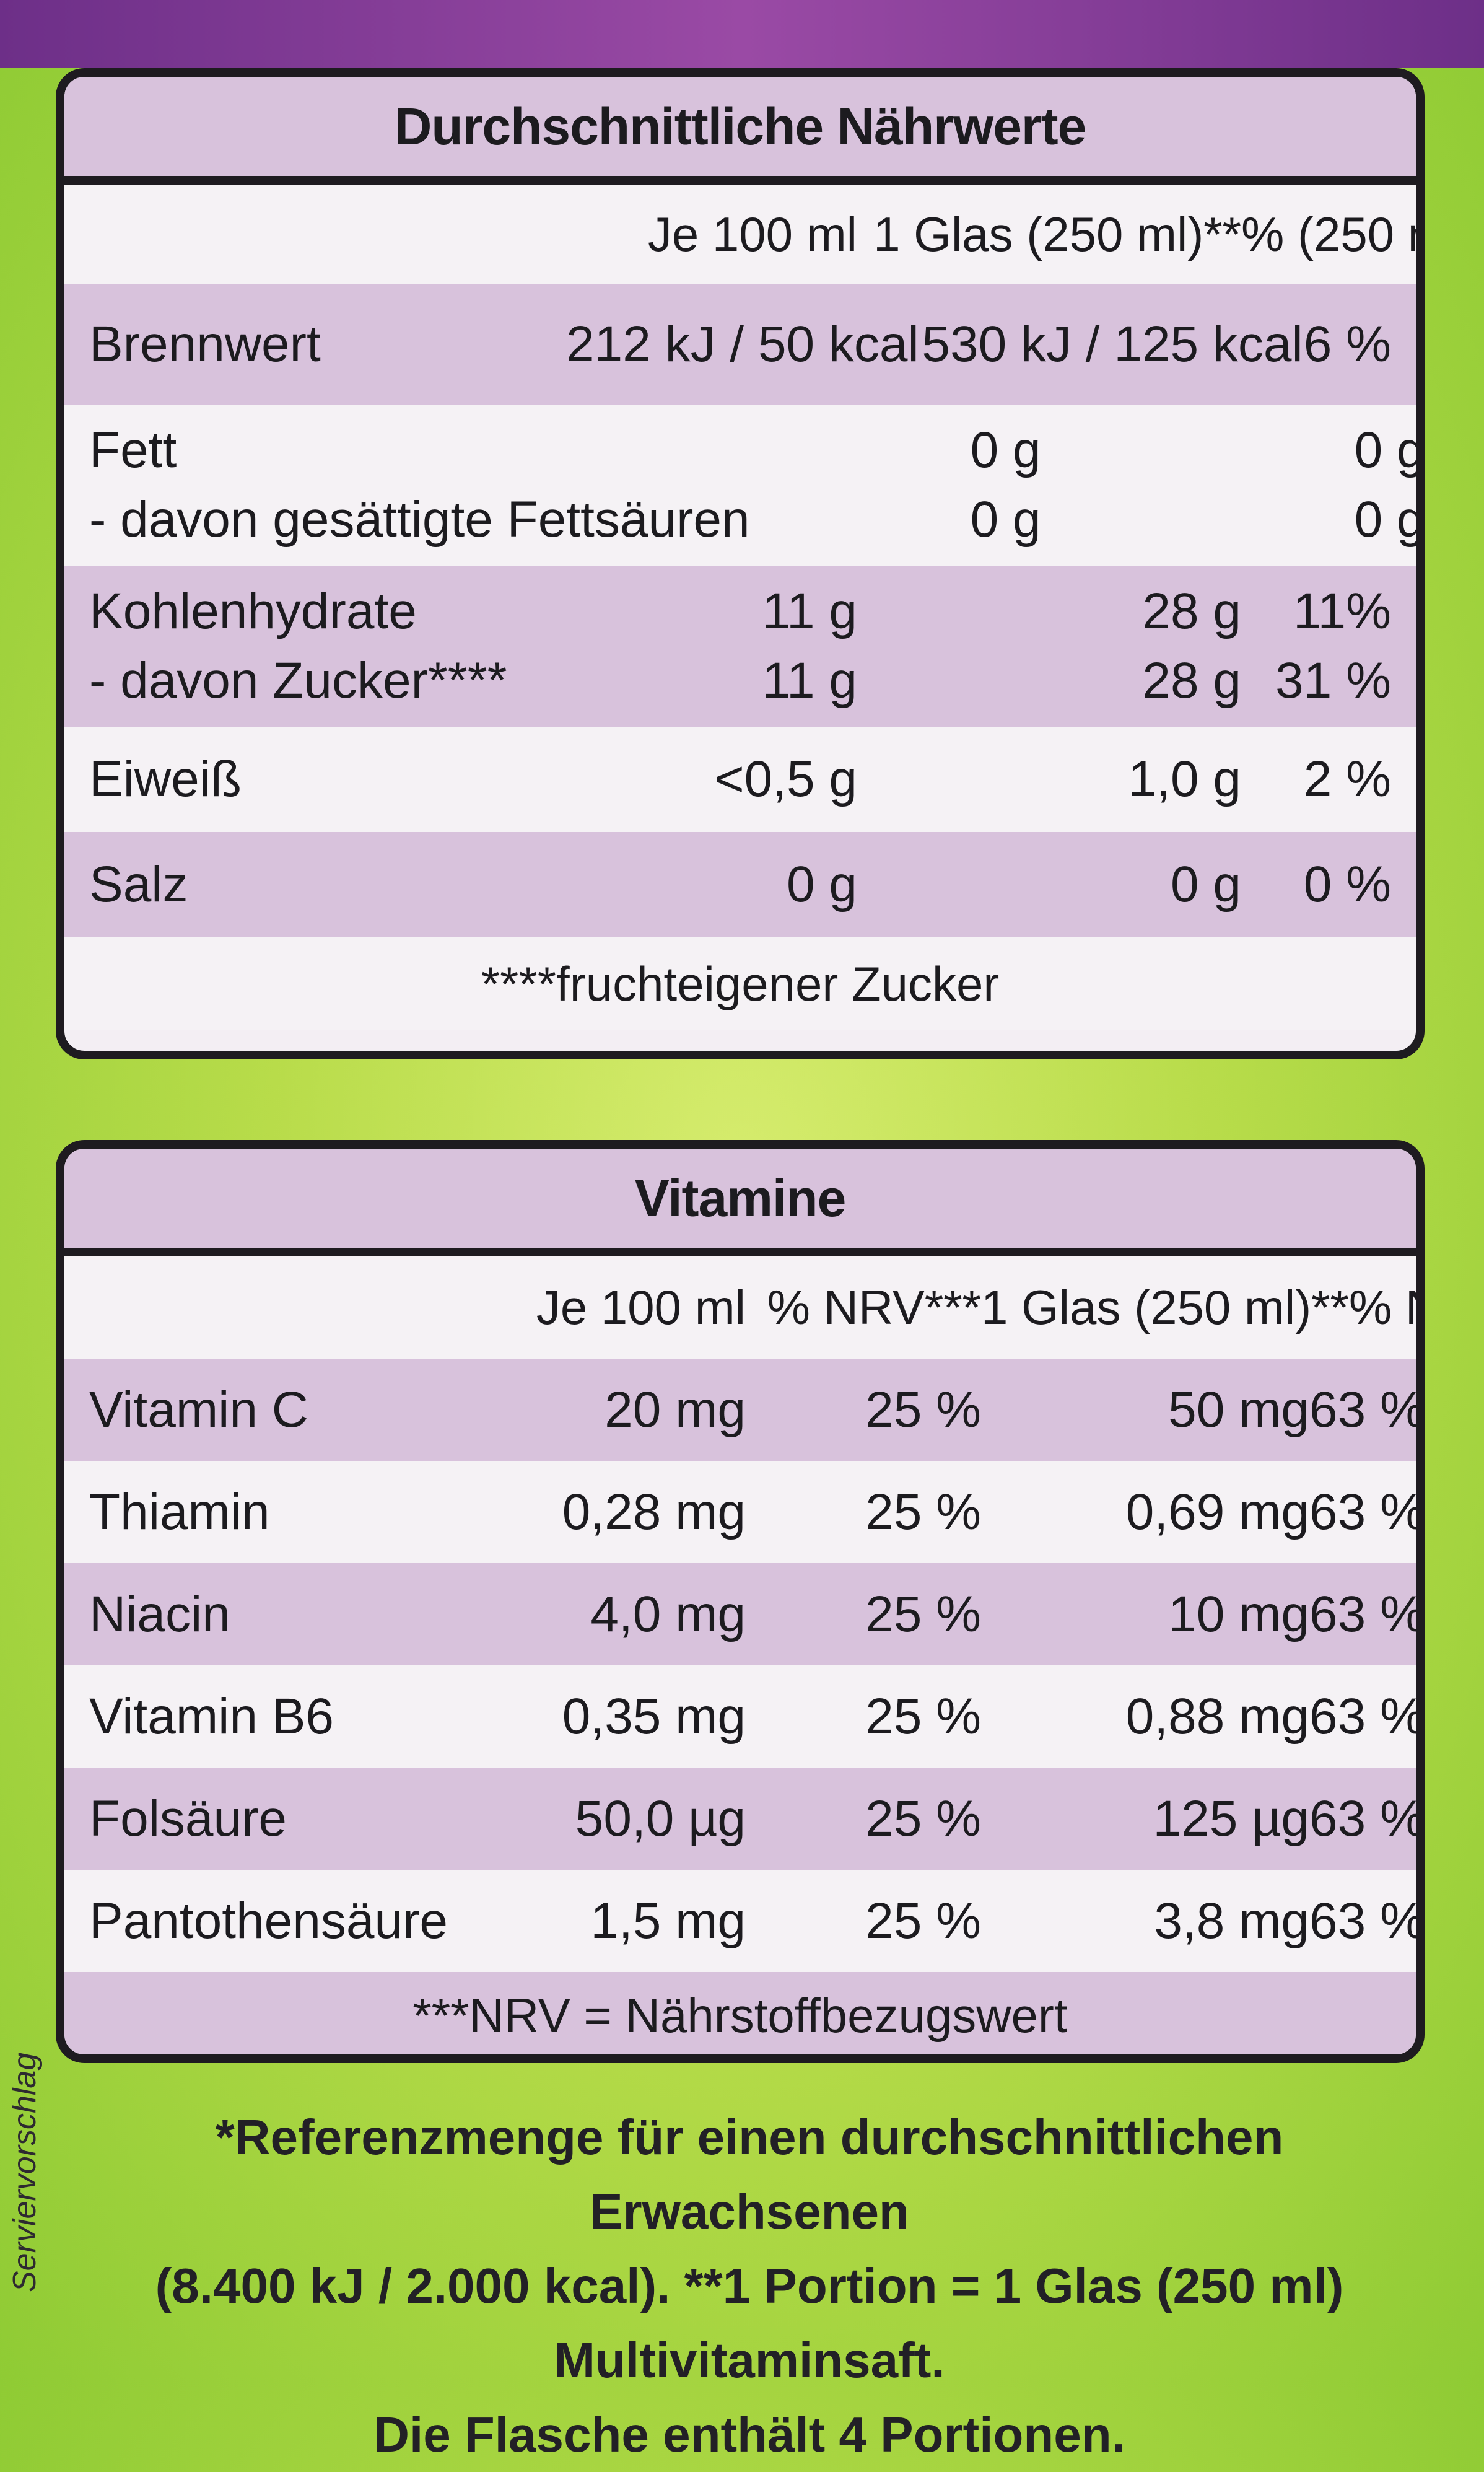  I want to click on nutrition-header-row: Je 100 ml 1 Glas (250 ml)** % (250 ml)*, so click(740, 235).